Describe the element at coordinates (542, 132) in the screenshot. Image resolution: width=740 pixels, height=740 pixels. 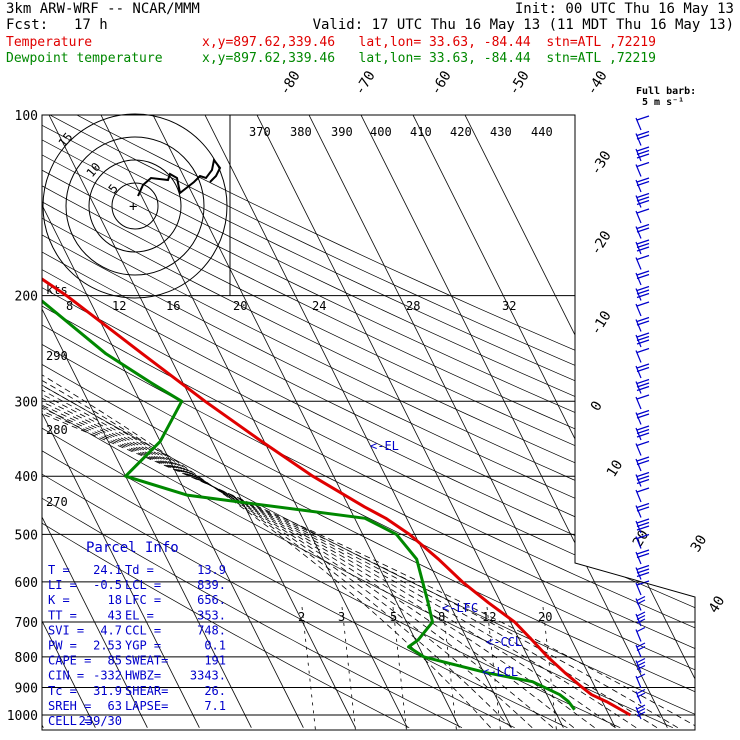
I see `theta-e-label: 440` at that location.